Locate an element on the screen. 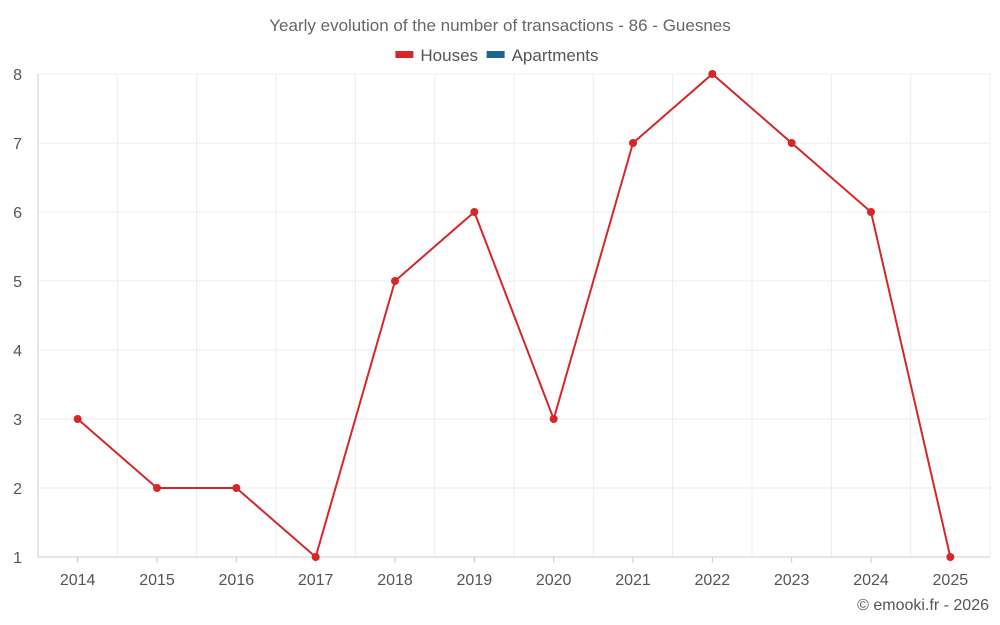  credit-text: © emooki.fr - 2026 is located at coordinates (923, 605).